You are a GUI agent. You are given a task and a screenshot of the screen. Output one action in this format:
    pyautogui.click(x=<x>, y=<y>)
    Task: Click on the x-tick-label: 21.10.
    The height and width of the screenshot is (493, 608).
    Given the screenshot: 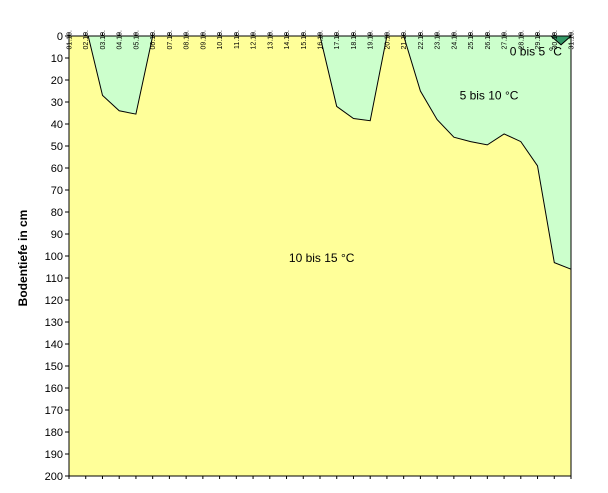 What is the action you would take?
    pyautogui.click(x=404, y=40)
    